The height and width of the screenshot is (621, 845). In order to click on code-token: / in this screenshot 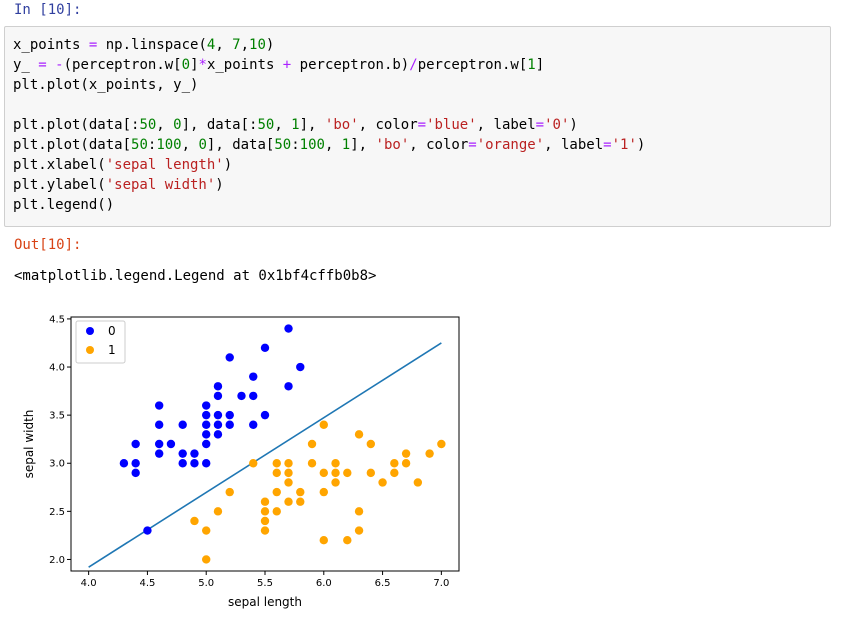, I will do `click(413, 65)`.